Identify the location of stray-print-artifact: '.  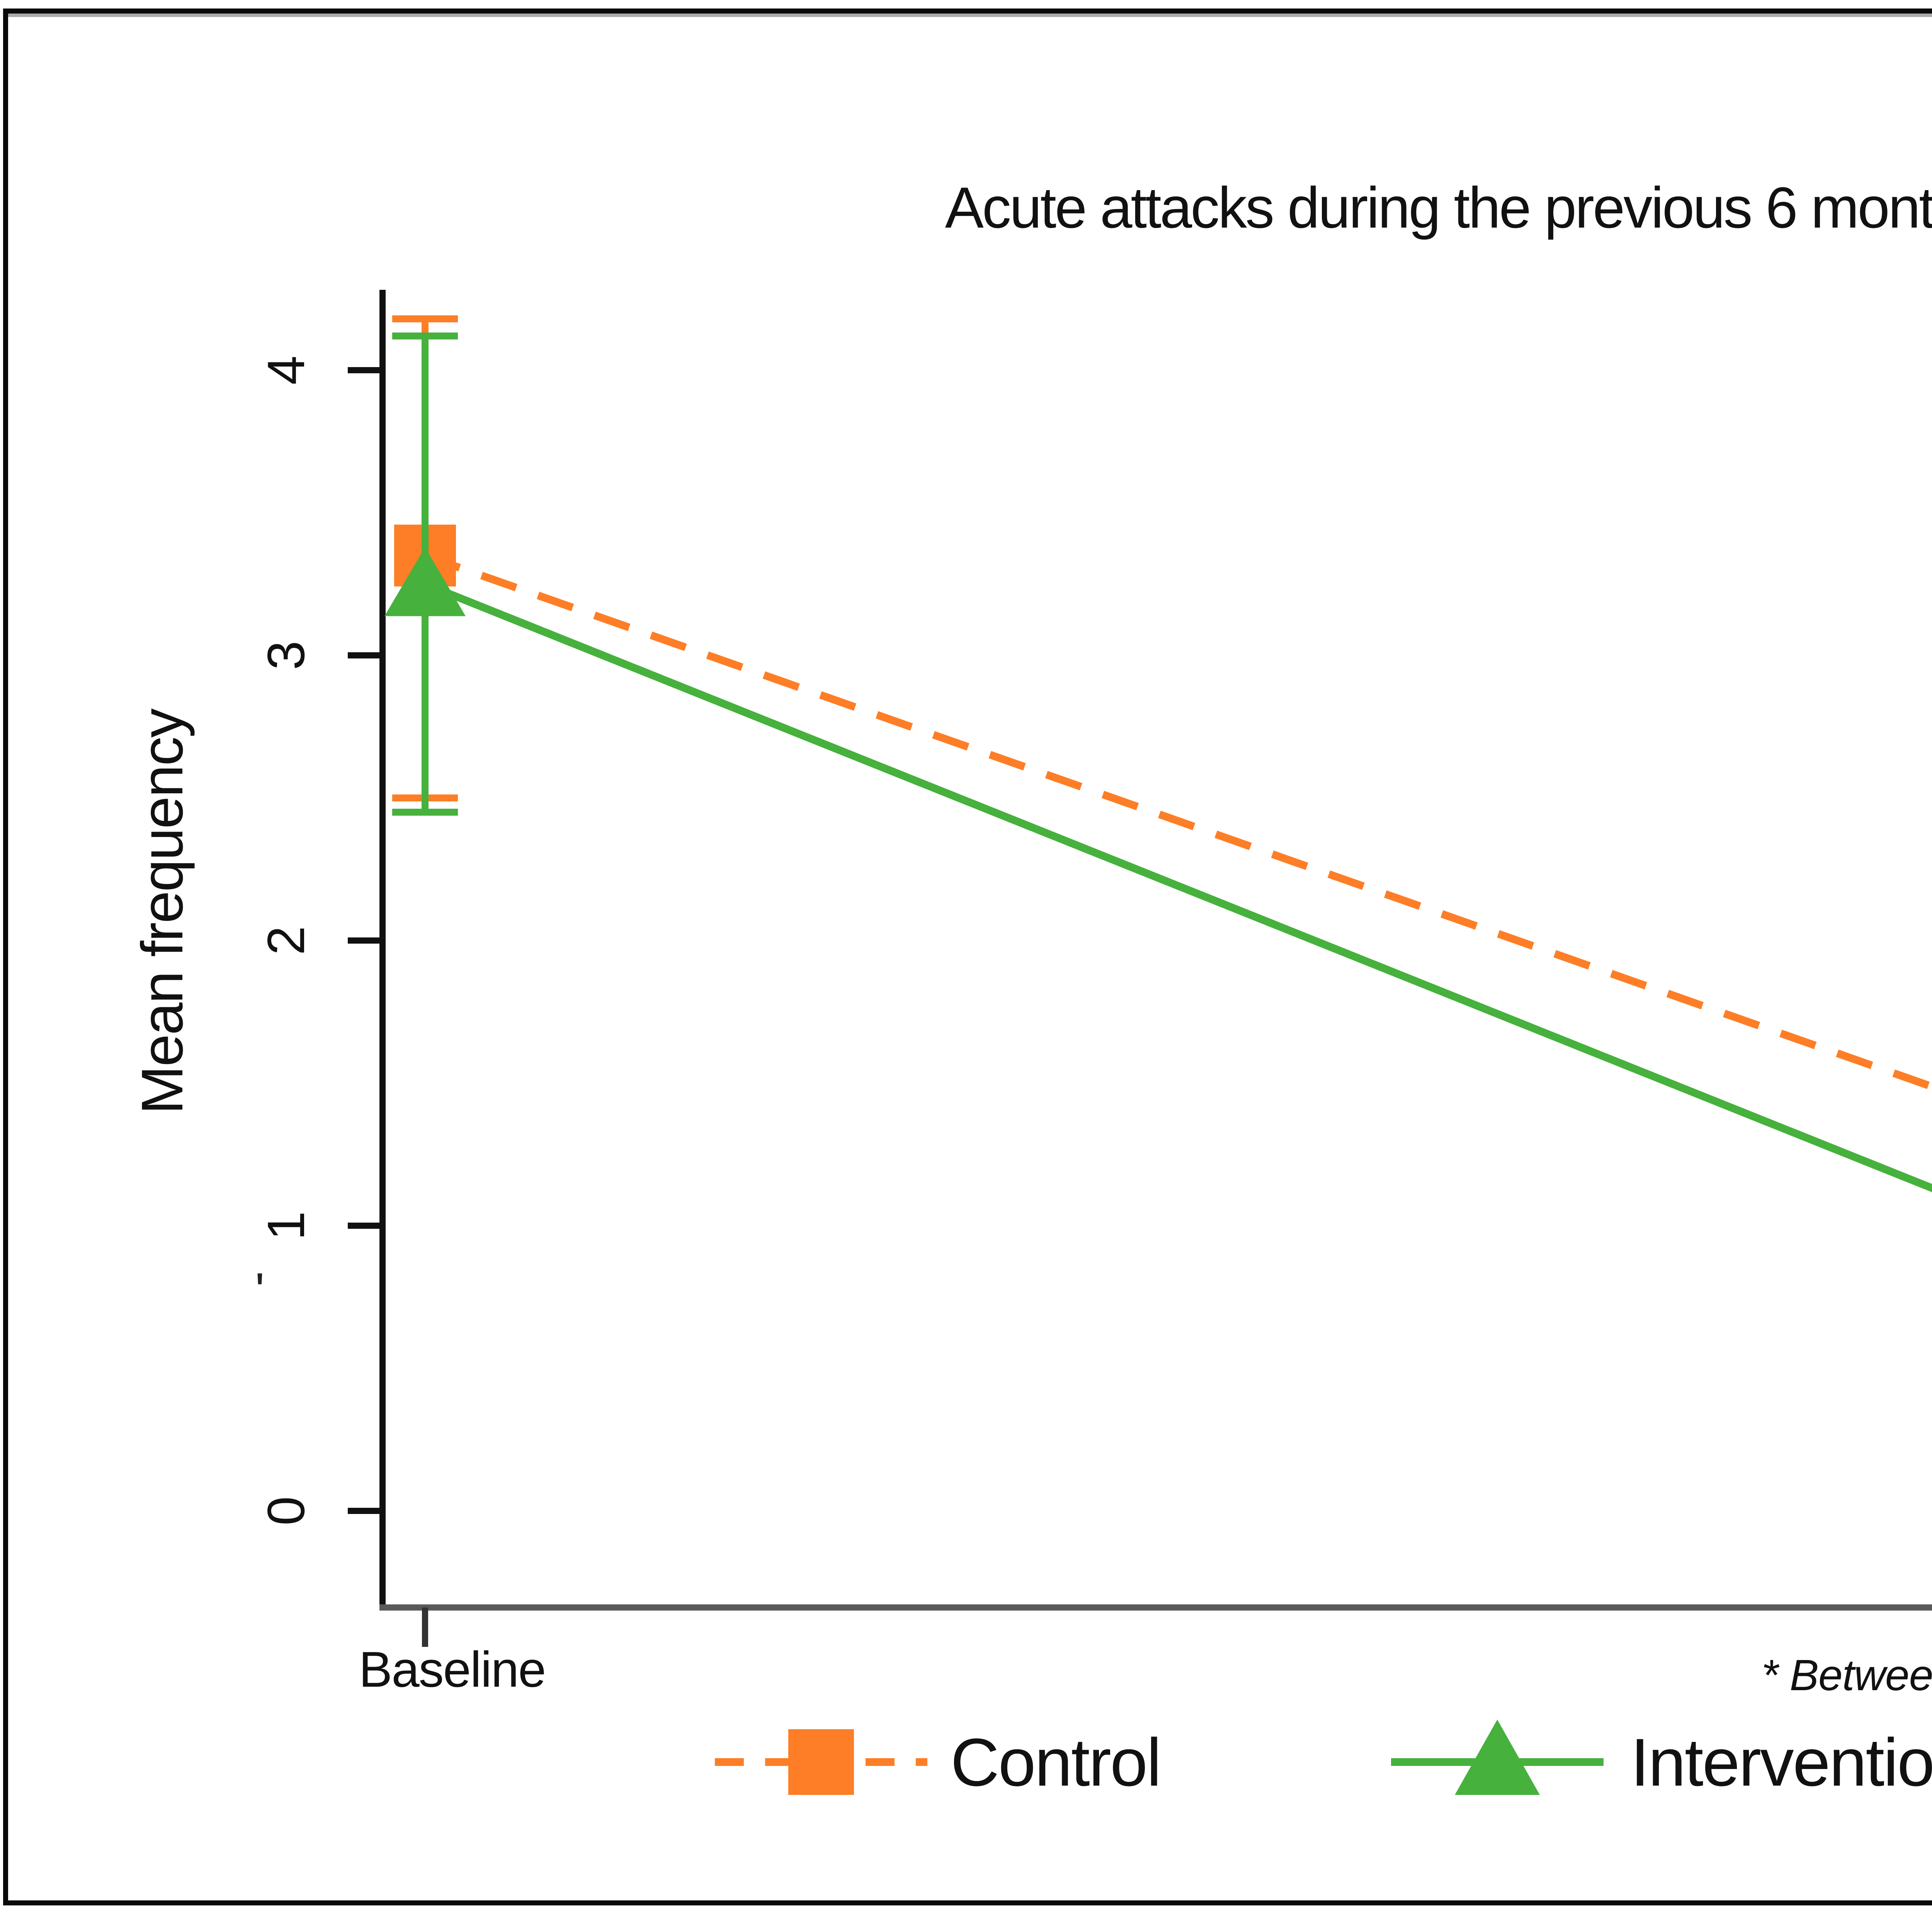
(260, 1290).